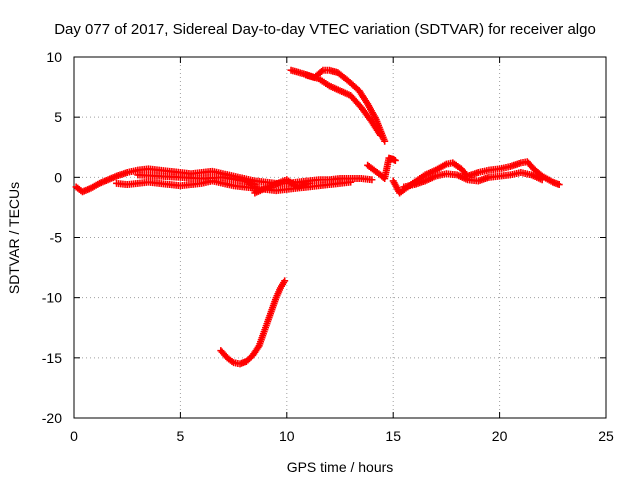  Describe the element at coordinates (52, 298) in the screenshot. I see `y-tick-label: -10` at that location.